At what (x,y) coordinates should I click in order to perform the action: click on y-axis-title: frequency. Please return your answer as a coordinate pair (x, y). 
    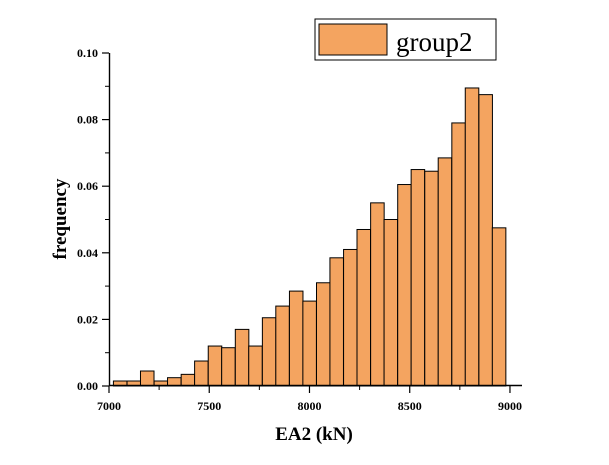
    Looking at the image, I should click on (60, 218).